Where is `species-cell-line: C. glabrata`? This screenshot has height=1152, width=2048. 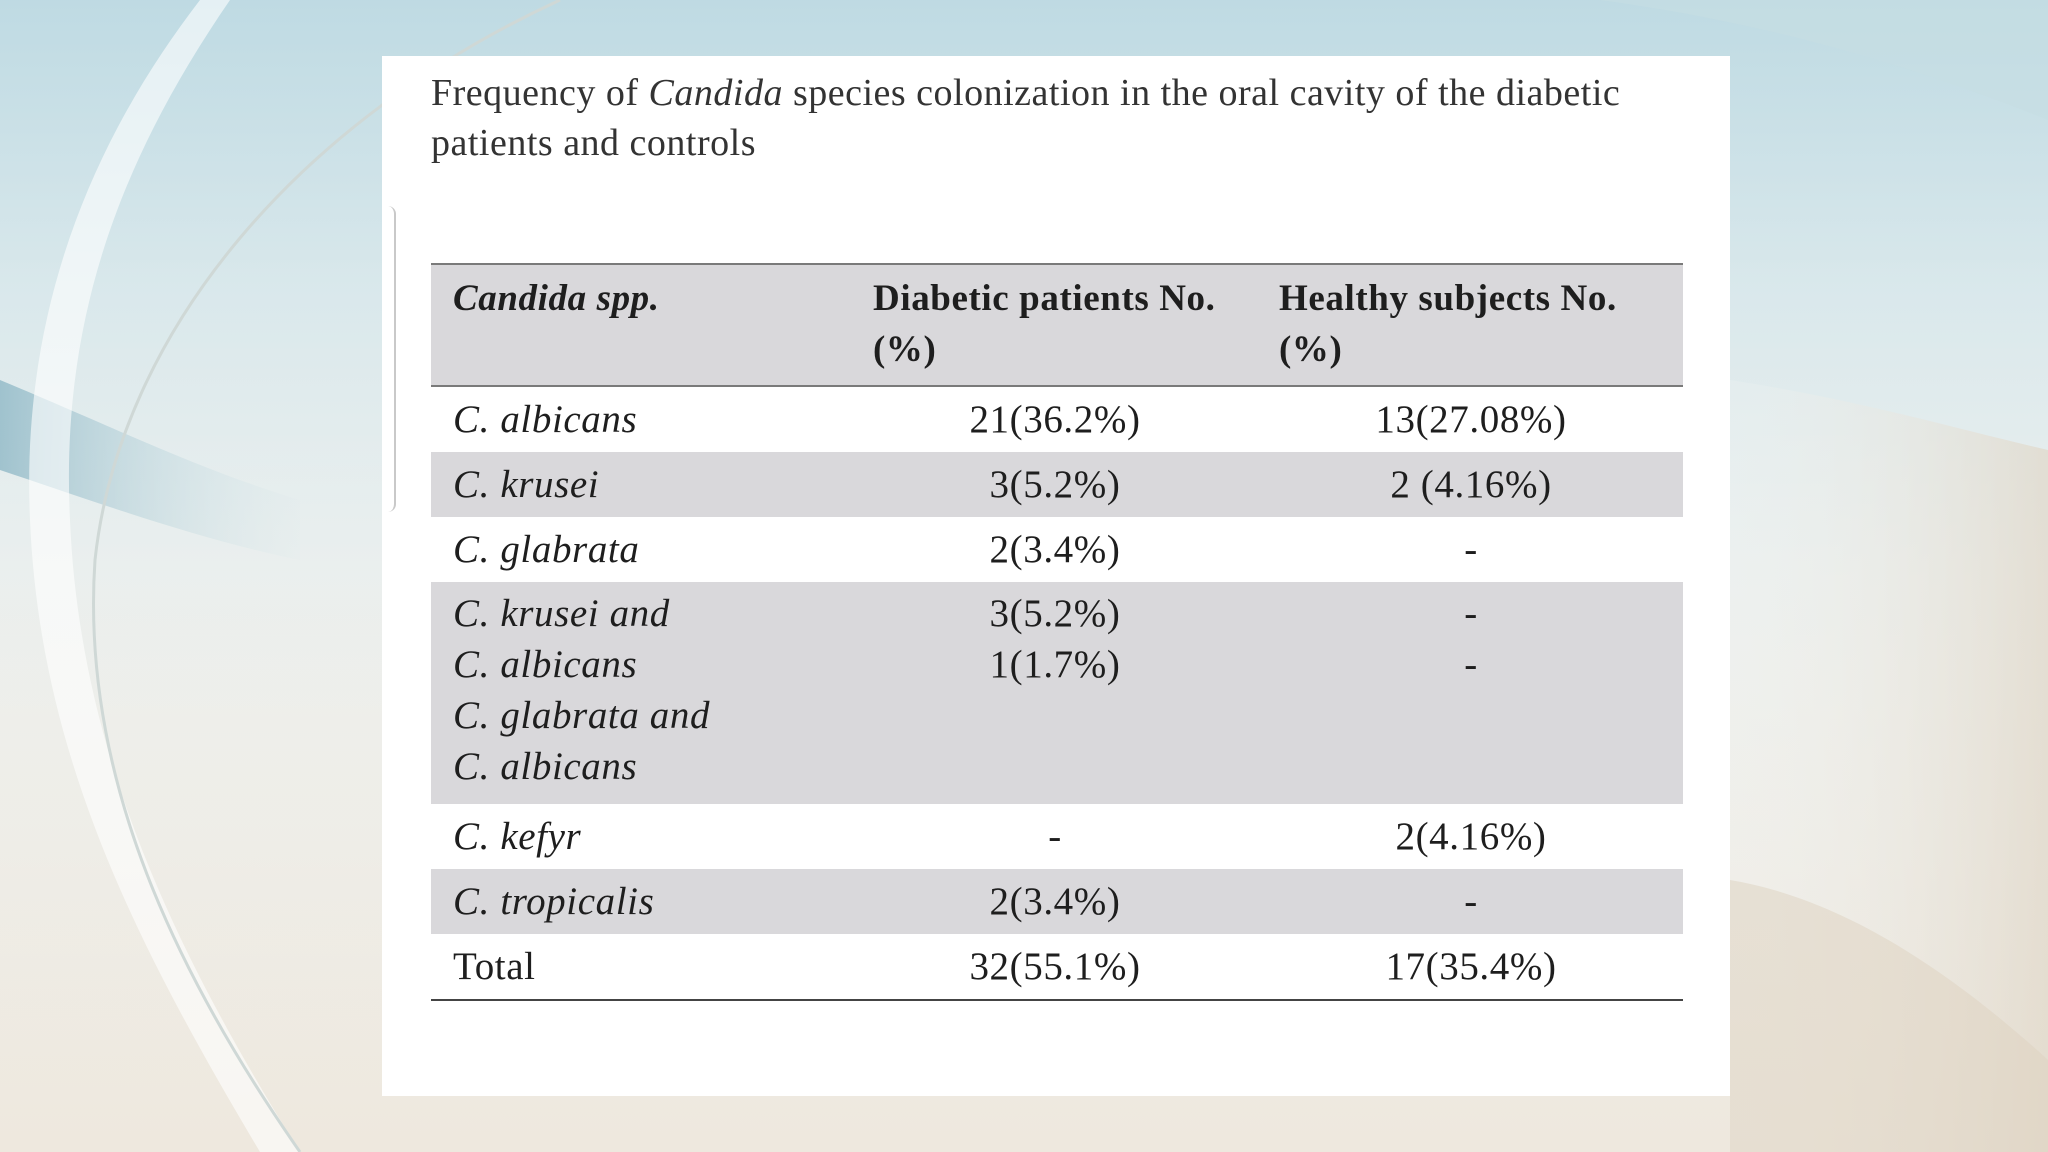
species-cell-line: C. glabrata is located at coordinates (546, 549).